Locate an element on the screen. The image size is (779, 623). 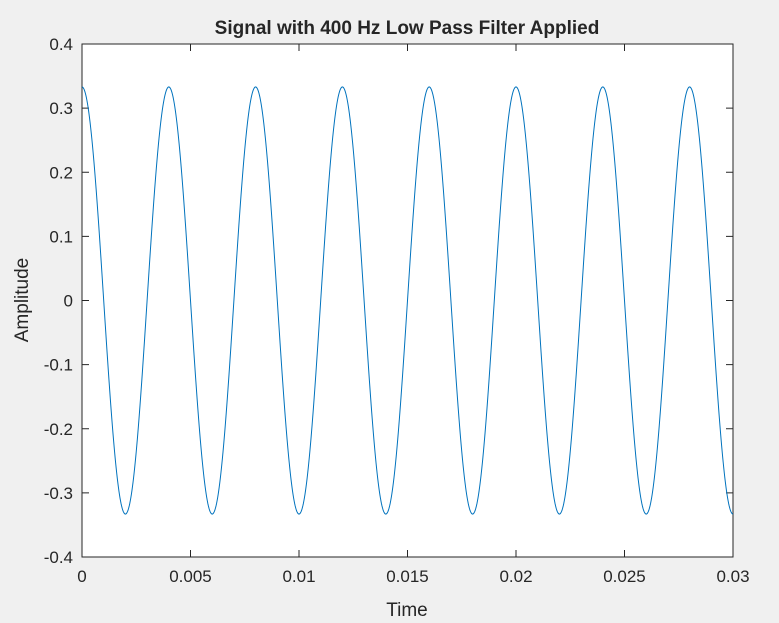
y-tick-label: 0.3 is located at coordinates (61, 108).